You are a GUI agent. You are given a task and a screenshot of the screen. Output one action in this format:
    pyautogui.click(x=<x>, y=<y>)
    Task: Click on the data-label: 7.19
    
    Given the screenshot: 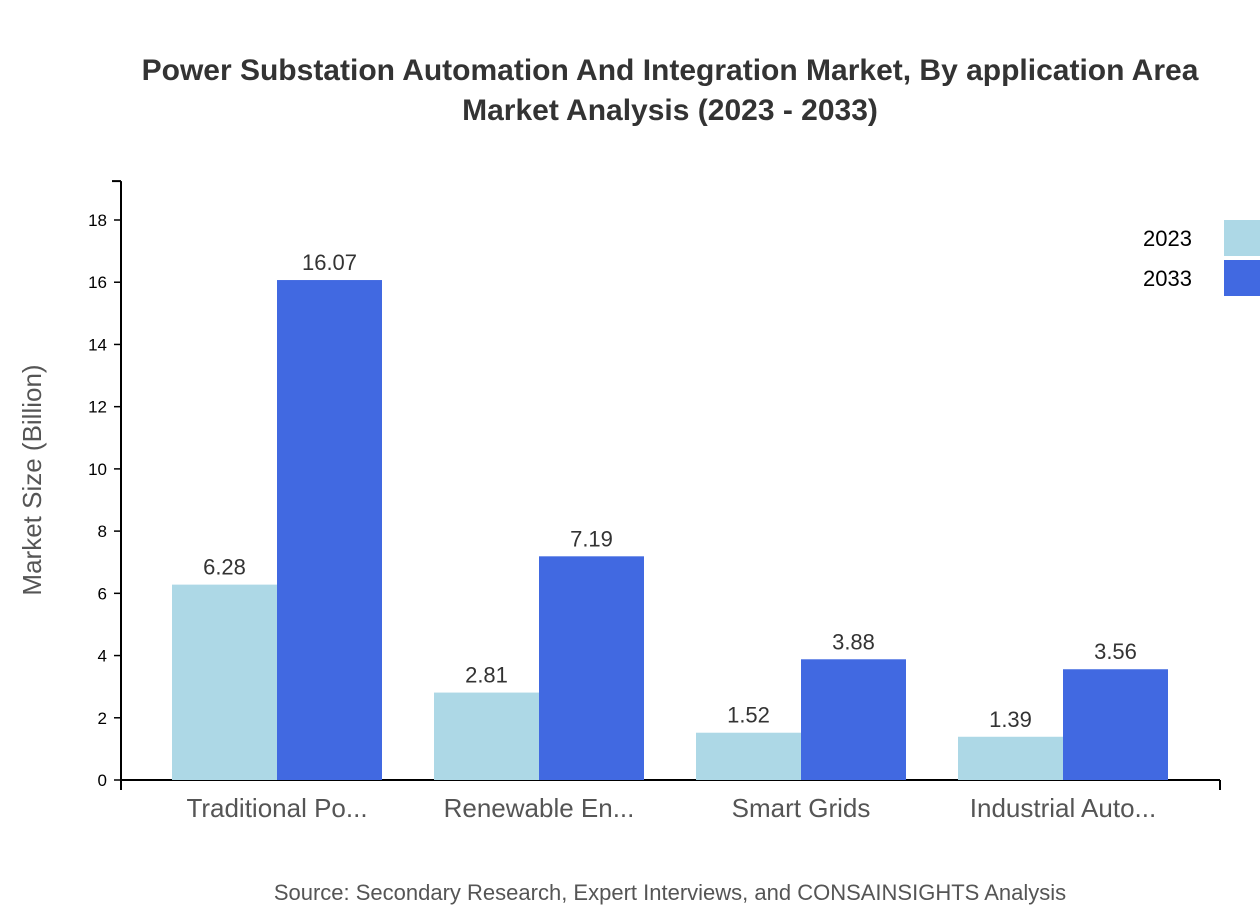 What is the action you would take?
    pyautogui.click(x=591, y=538)
    